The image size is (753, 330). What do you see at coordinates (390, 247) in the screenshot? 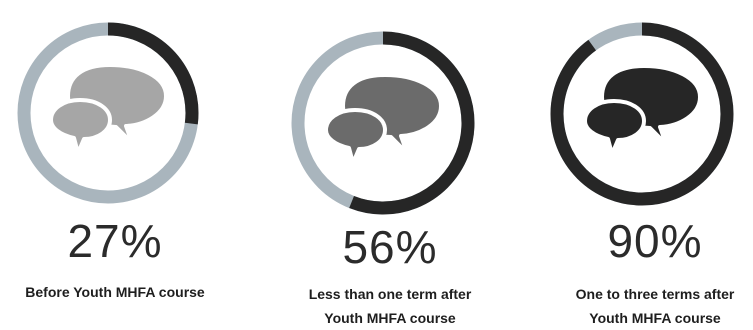
I see `percent-label-less-than-one-term: 56%` at bounding box center [390, 247].